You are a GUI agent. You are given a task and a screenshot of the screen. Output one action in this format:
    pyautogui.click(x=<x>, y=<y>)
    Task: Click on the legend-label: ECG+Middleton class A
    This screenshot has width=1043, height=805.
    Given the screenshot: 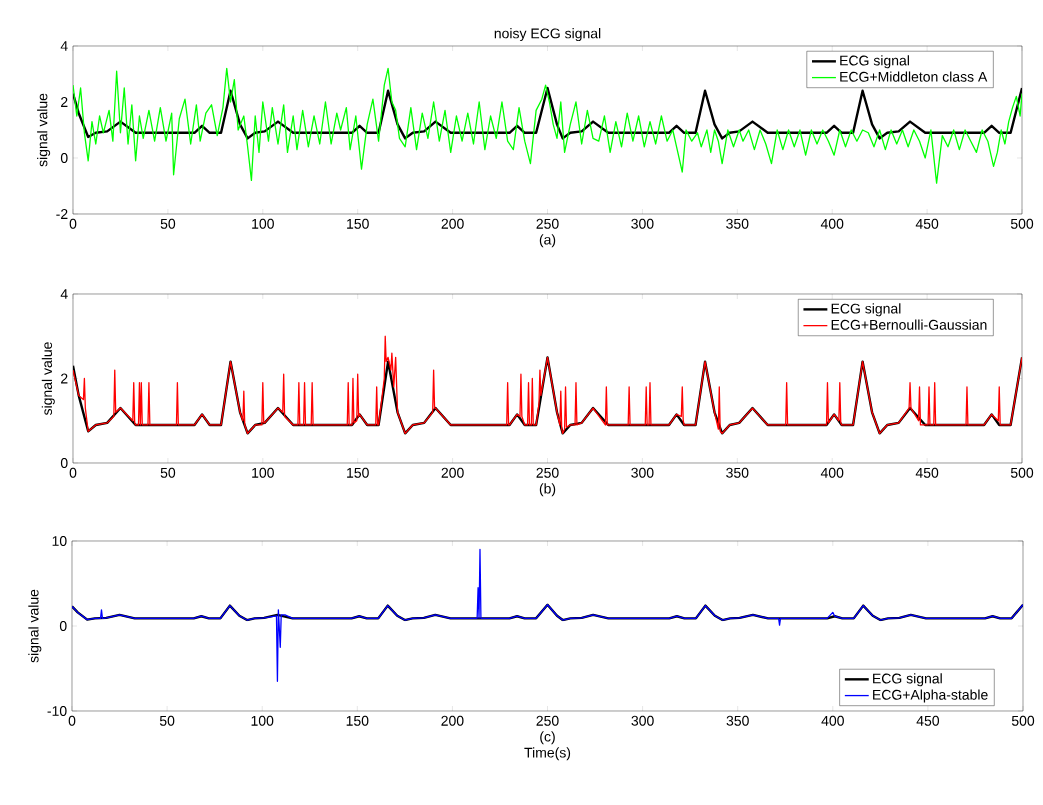 What is the action you would take?
    pyautogui.click(x=914, y=76)
    